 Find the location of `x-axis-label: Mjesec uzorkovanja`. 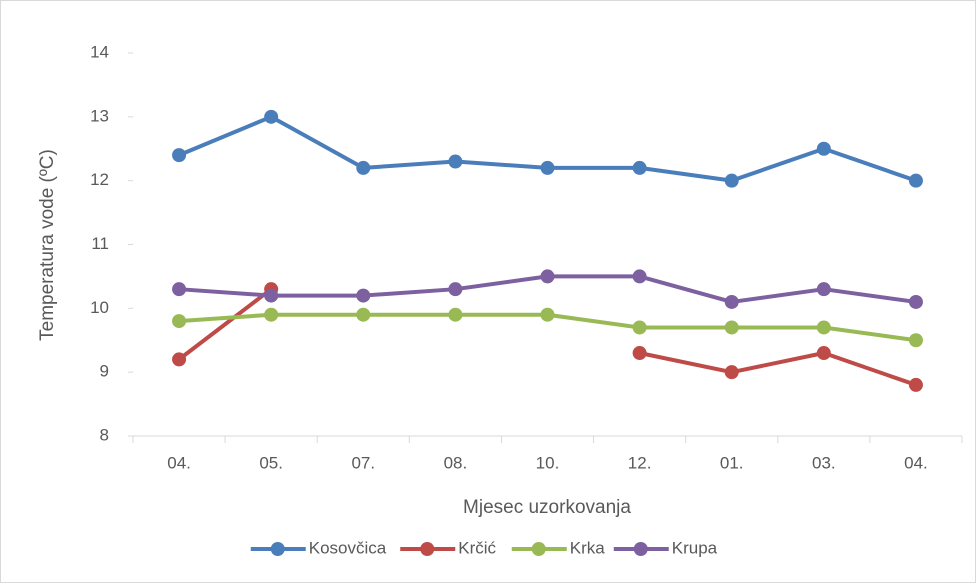

x-axis-label: Mjesec uzorkovanja is located at coordinates (547, 507).